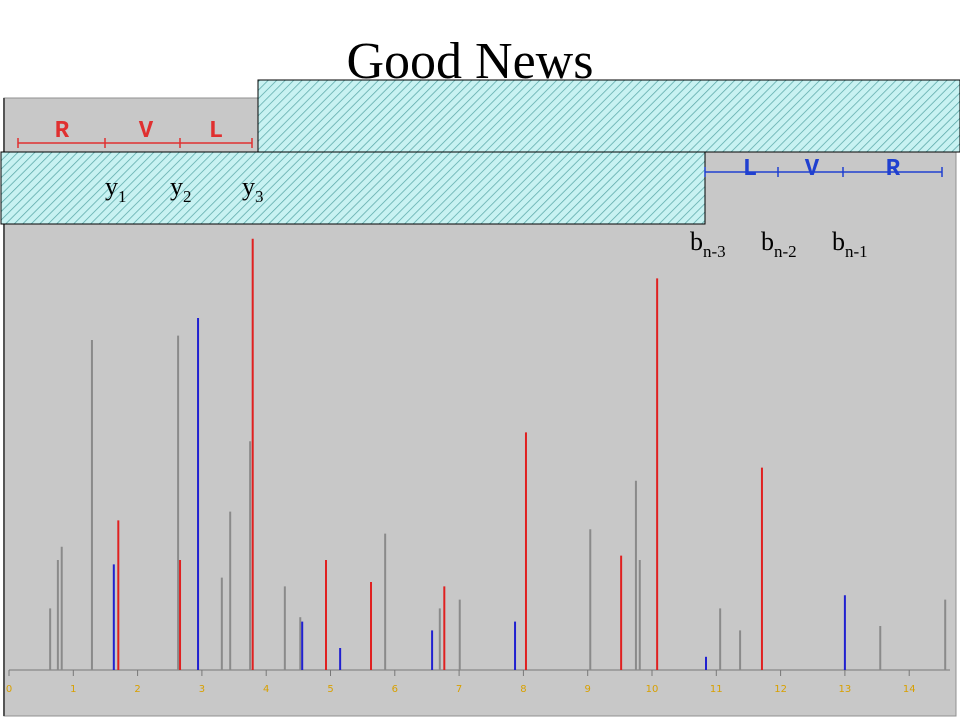 This screenshot has height=720, width=960. What do you see at coordinates (523, 689) in the screenshot?
I see `x-tick-label: 8` at bounding box center [523, 689].